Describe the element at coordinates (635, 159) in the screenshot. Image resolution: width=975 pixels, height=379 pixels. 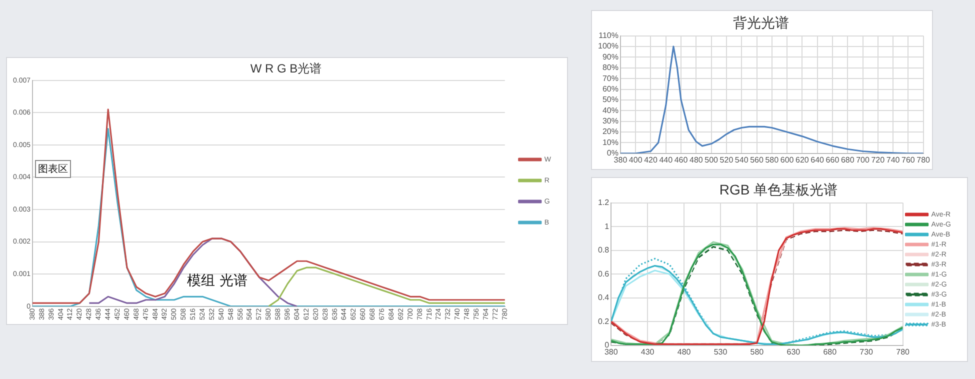
I see `x-tick-label: 400` at that location.